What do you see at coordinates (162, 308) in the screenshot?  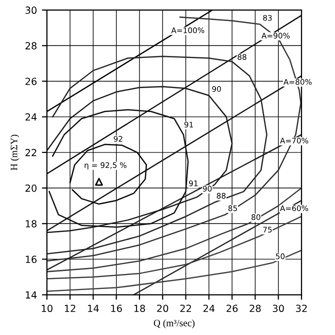 I see `x-tick-label: 20` at bounding box center [162, 308].